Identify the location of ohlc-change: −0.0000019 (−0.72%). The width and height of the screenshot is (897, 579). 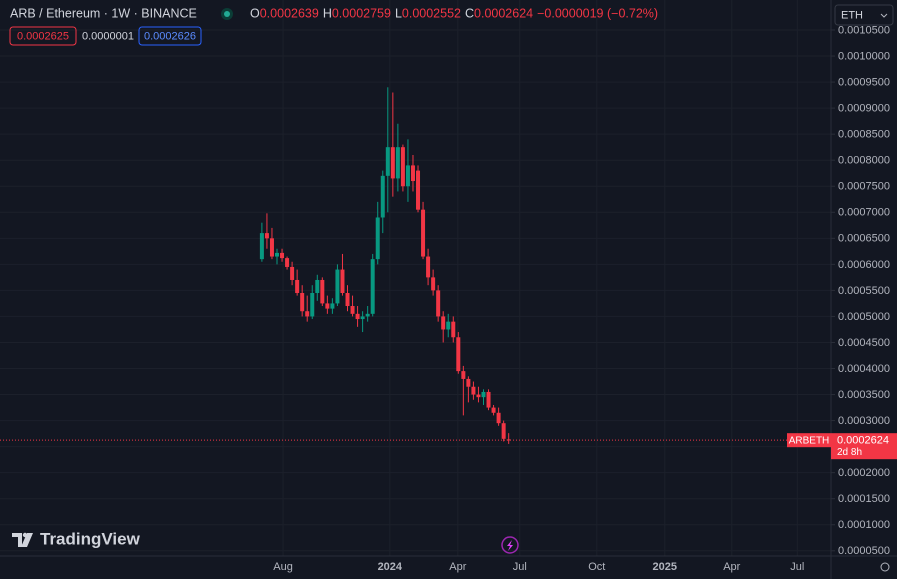
(597, 13).